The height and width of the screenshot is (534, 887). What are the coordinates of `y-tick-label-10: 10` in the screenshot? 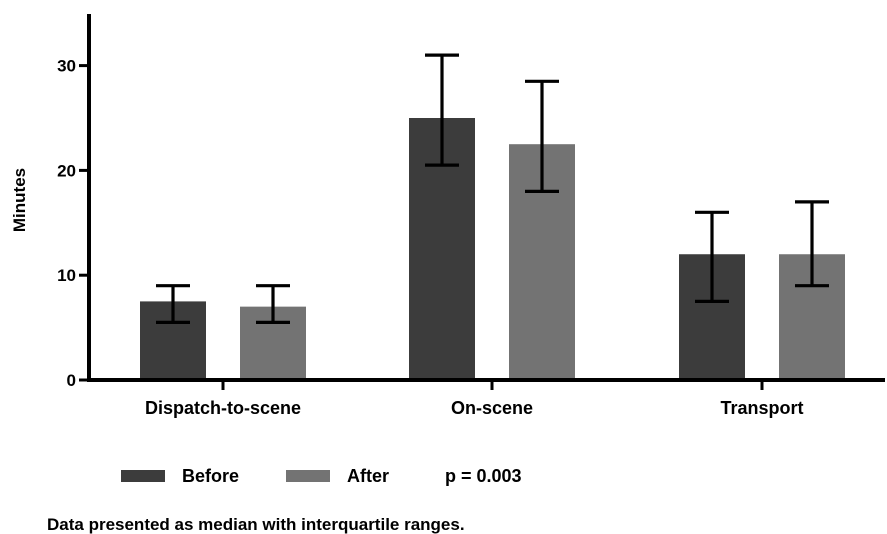 It's located at (66, 275).